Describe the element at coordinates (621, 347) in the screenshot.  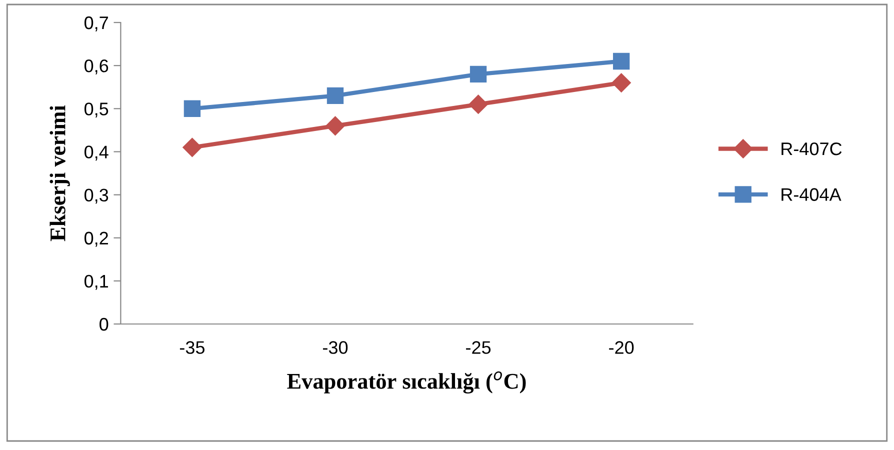
I see `x-tick-label: -20` at that location.